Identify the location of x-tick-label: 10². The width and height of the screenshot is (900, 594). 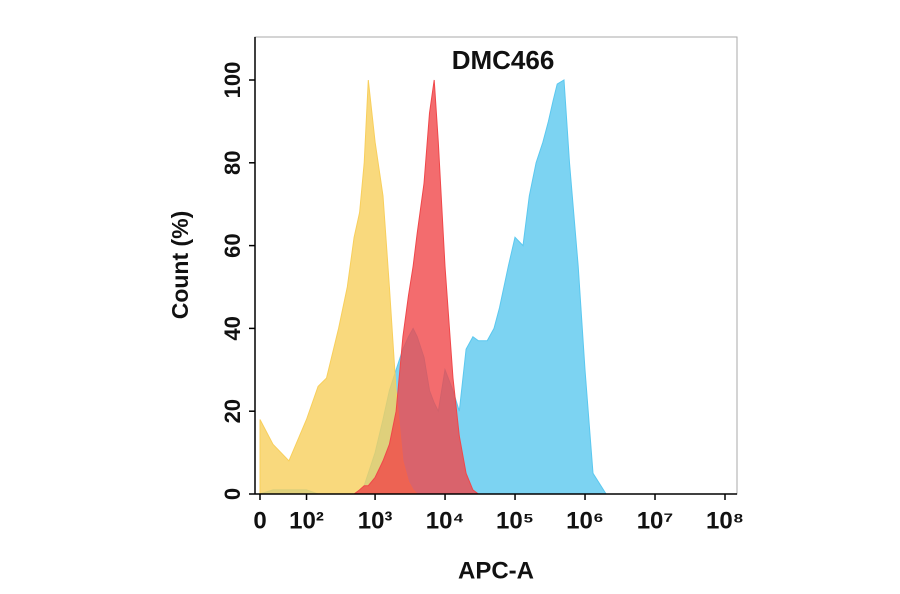
(306, 520).